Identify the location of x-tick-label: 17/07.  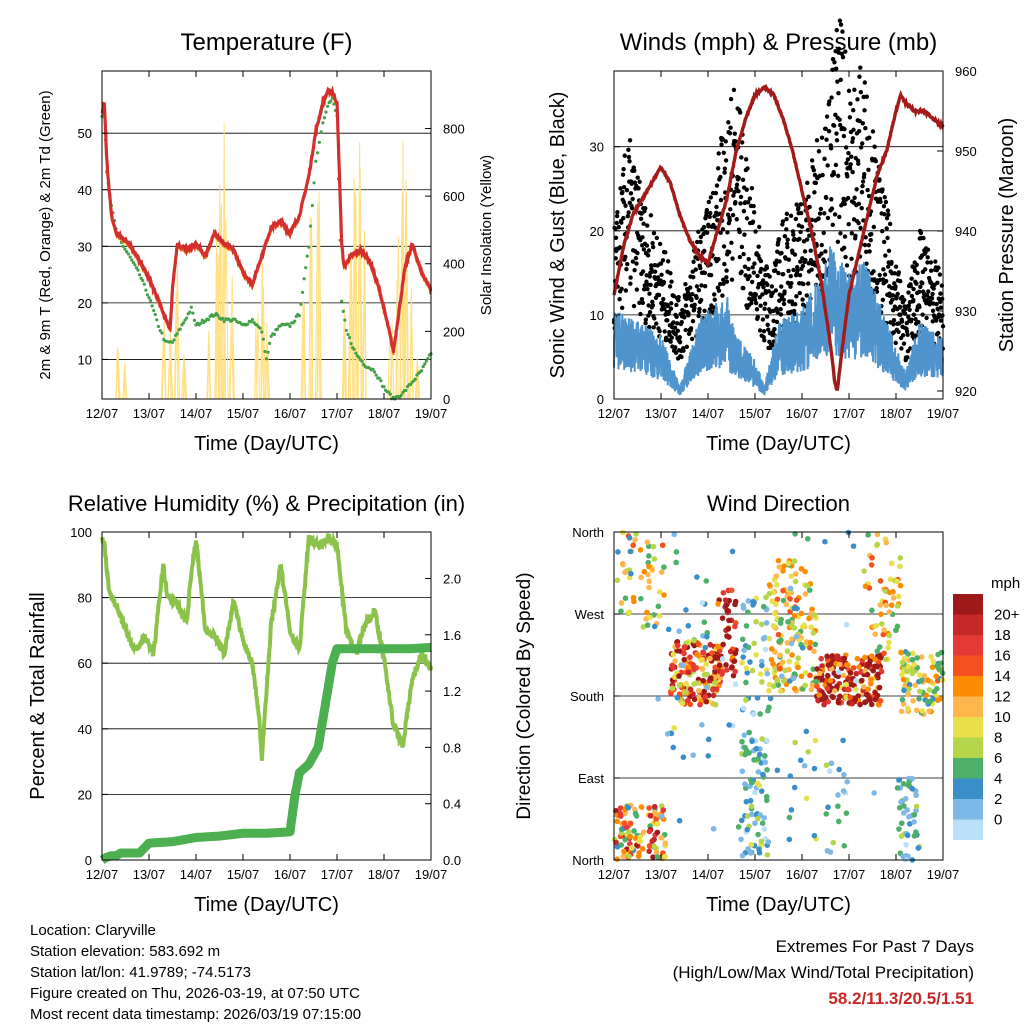
(337, 413).